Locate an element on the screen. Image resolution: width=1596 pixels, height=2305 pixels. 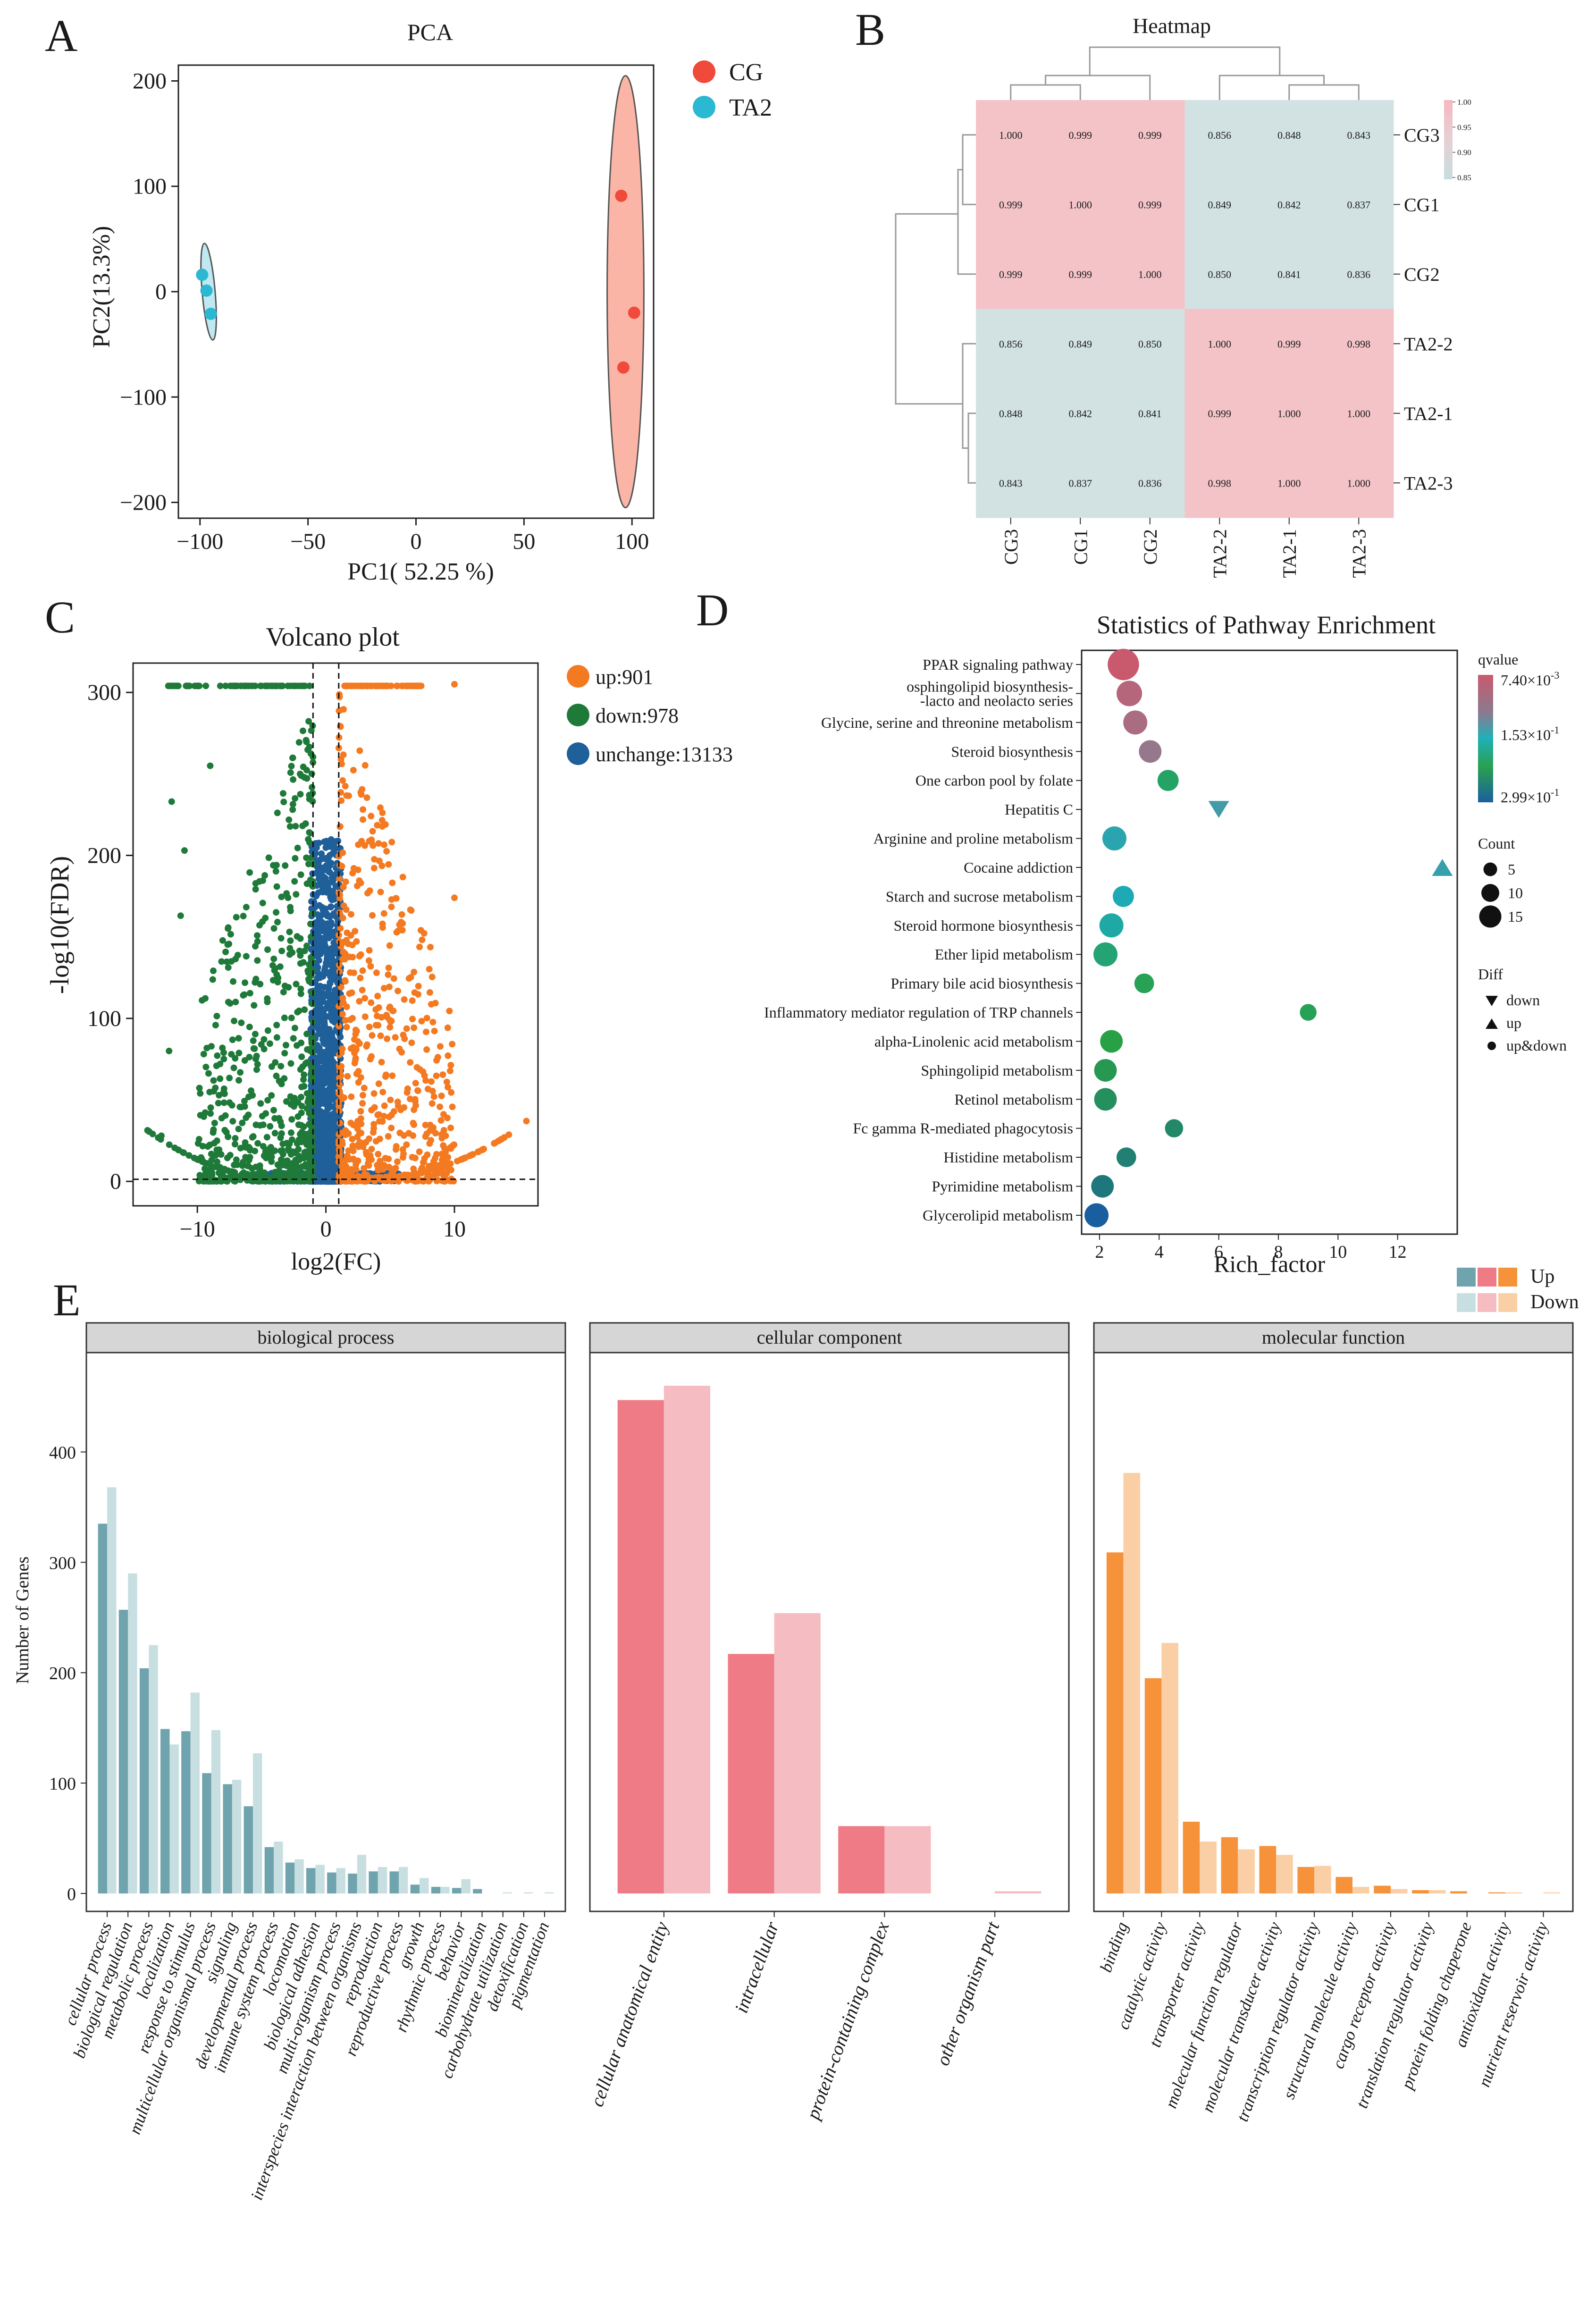
go-y-tick-label: 300 is located at coordinates (63, 1563).